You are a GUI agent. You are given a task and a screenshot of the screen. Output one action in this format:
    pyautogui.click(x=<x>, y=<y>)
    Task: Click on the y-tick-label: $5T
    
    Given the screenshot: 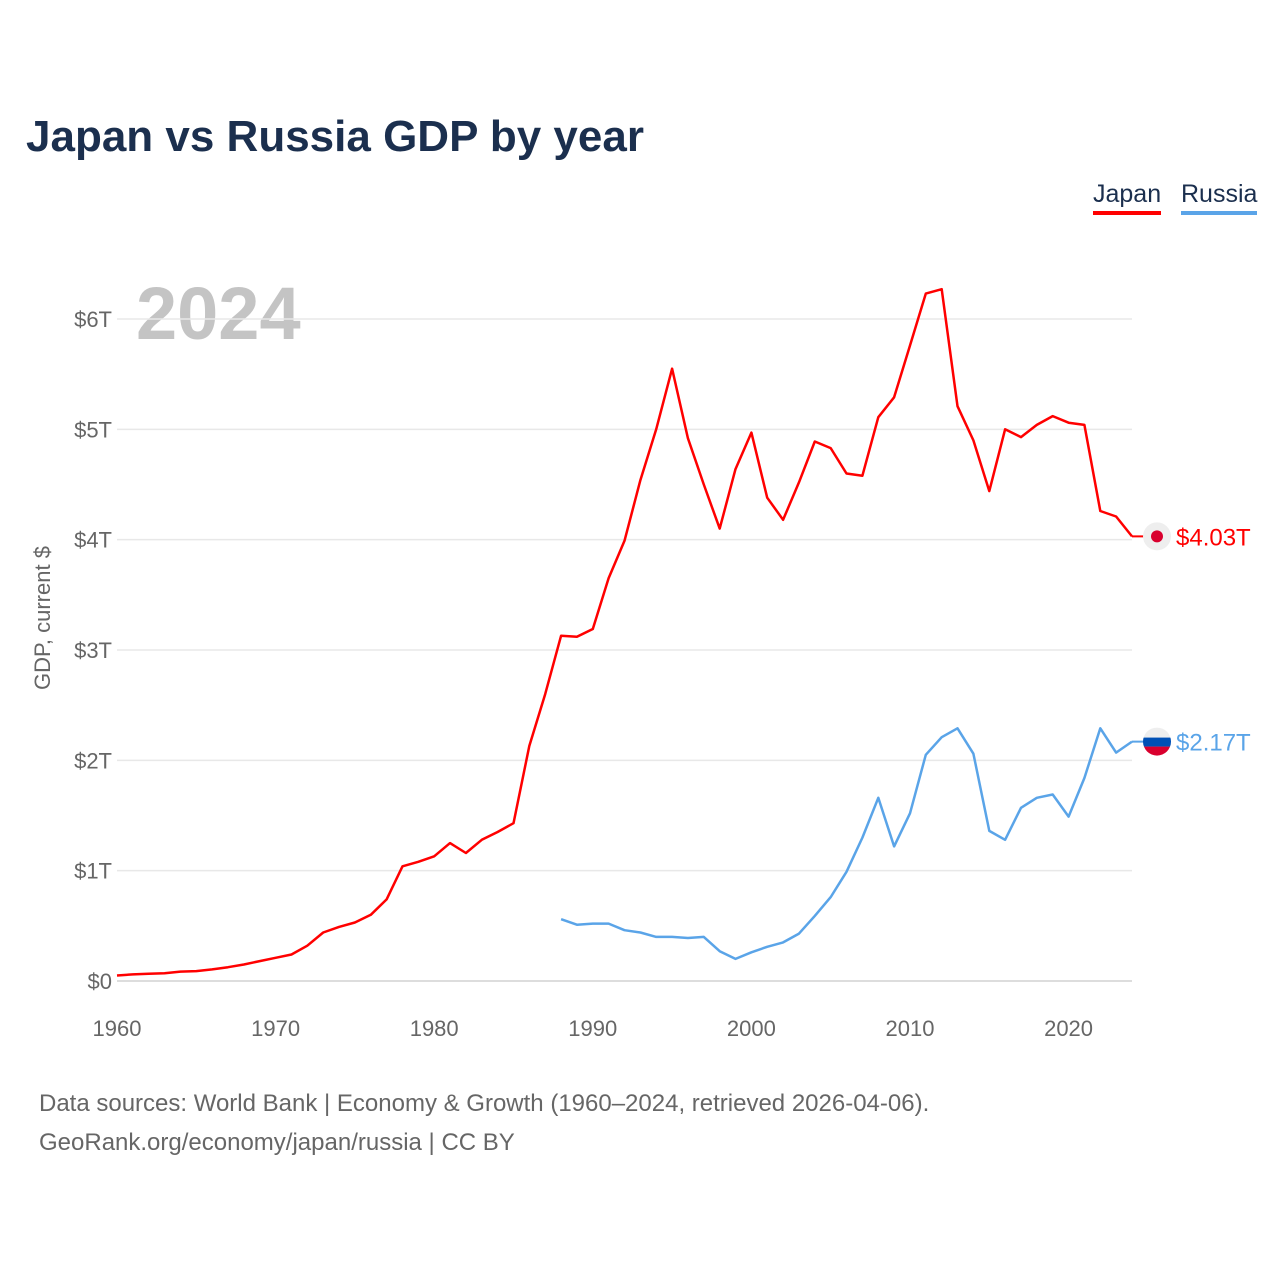 What is the action you would take?
    pyautogui.click(x=93, y=429)
    